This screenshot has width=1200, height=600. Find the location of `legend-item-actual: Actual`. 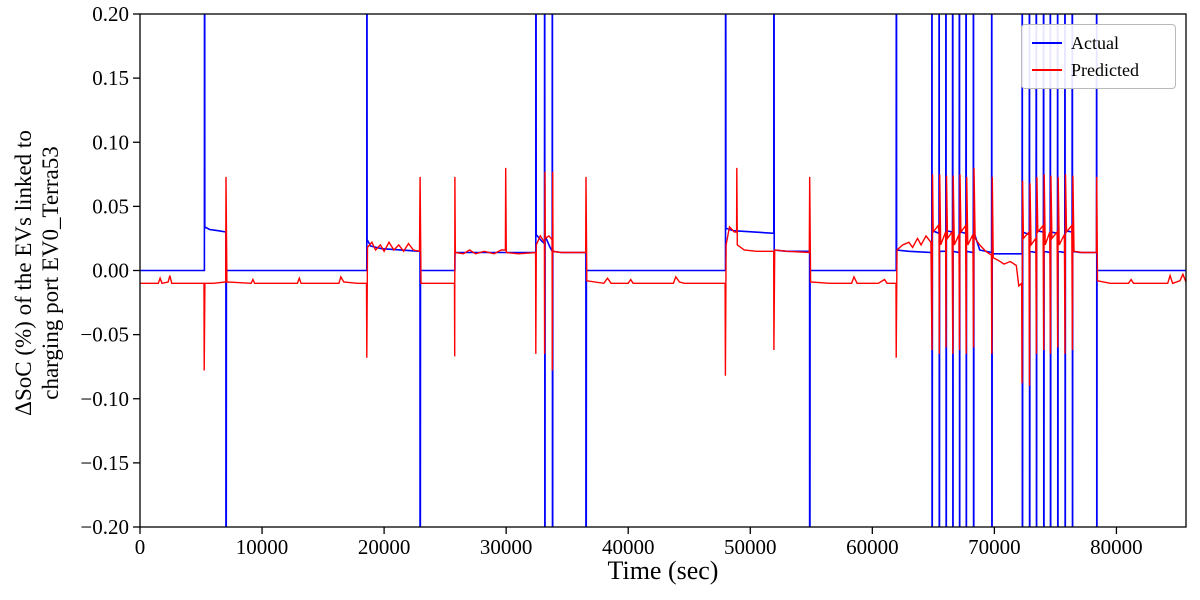

legend-item-actual: Actual is located at coordinates (1098, 43).